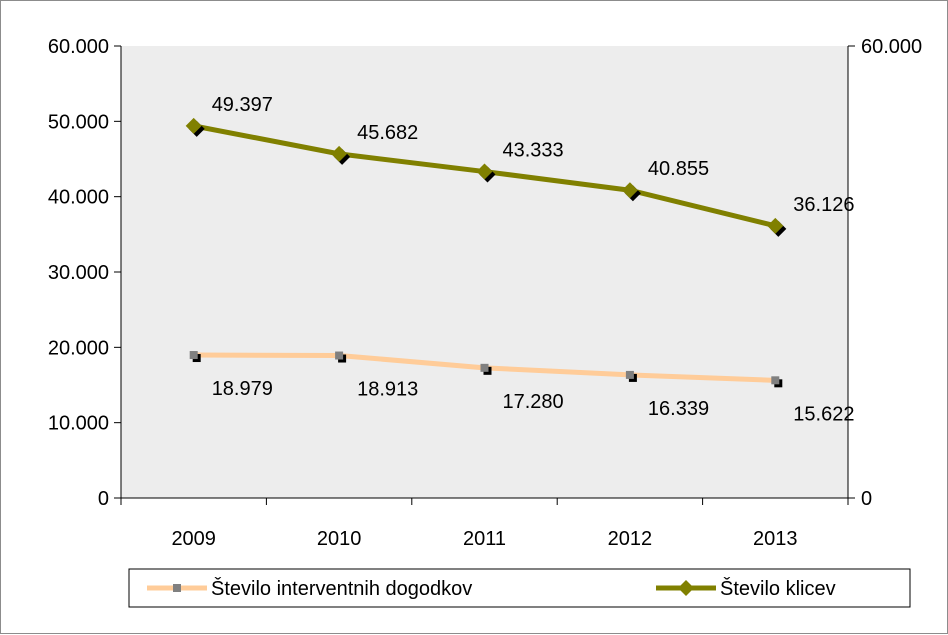 This screenshot has height=635, width=948. I want to click on data-label: 18.979, so click(242, 389).